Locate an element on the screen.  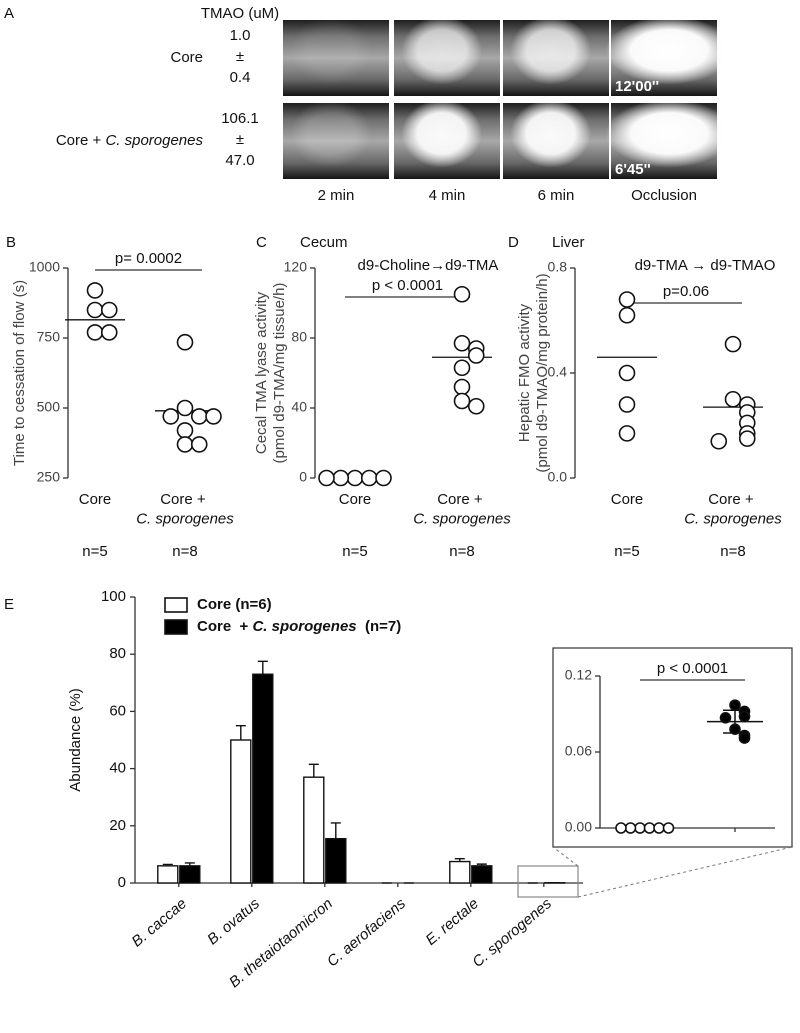
tmao-value: 47.0 is located at coordinates (239, 160).